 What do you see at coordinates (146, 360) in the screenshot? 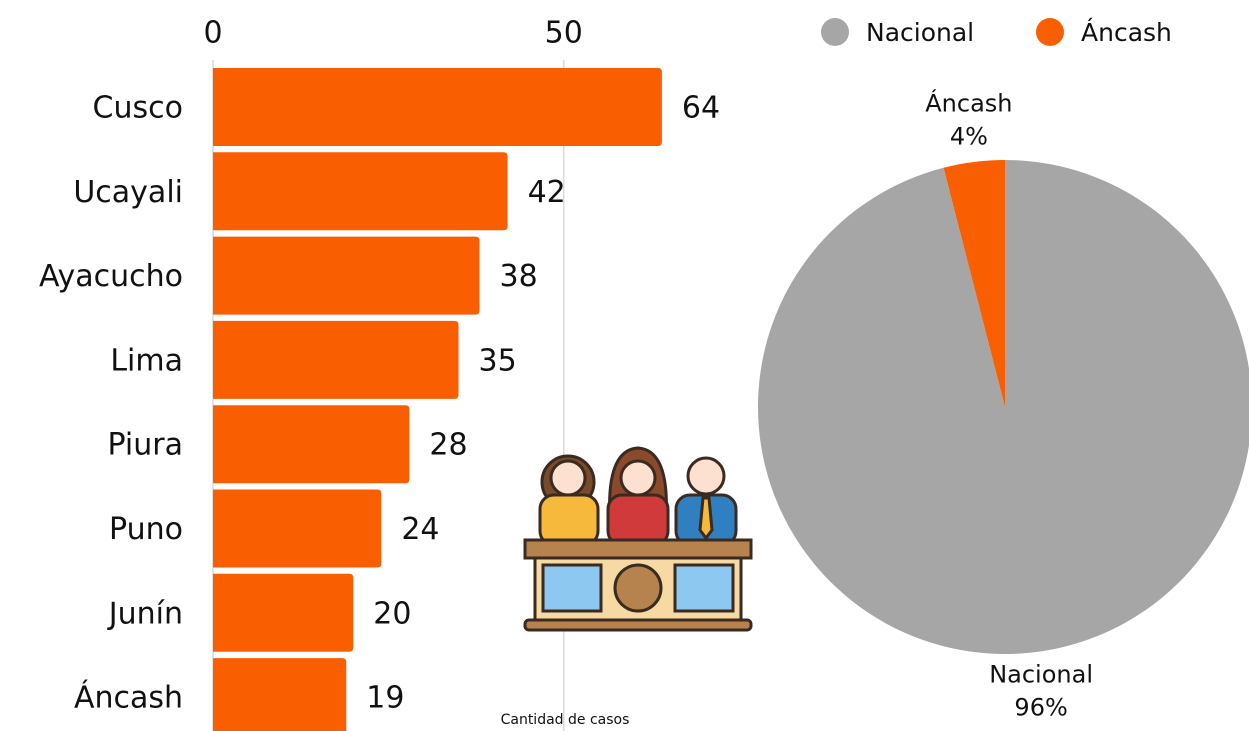
I see `category-label: Lima` at bounding box center [146, 360].